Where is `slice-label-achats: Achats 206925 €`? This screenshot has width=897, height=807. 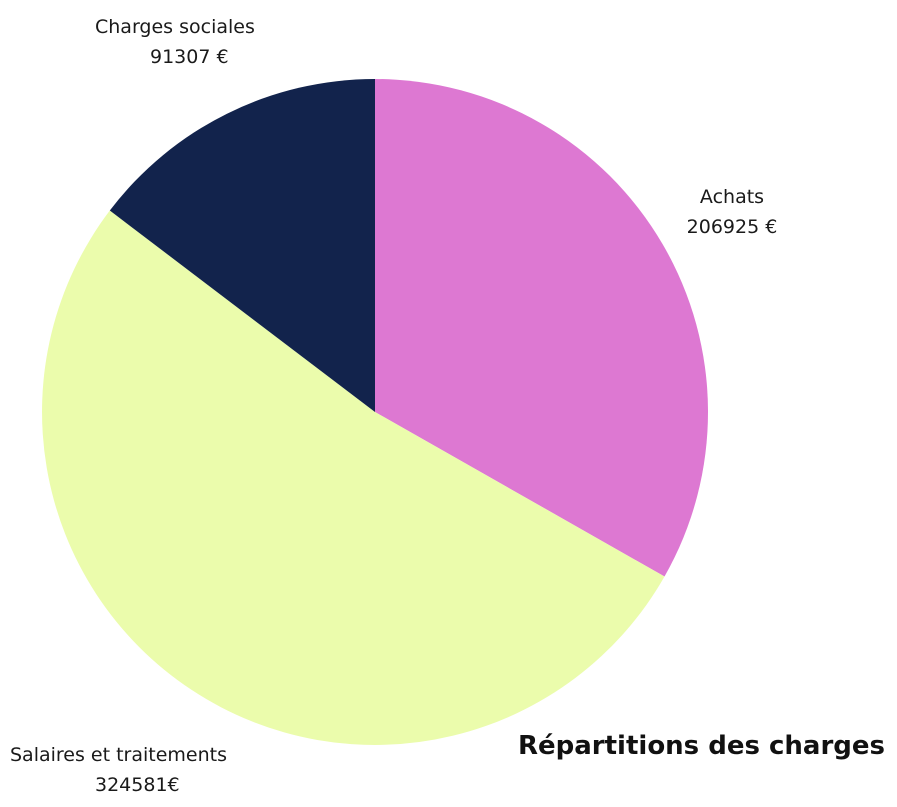 slice-label-achats: Achats 206925 € is located at coordinates (732, 212).